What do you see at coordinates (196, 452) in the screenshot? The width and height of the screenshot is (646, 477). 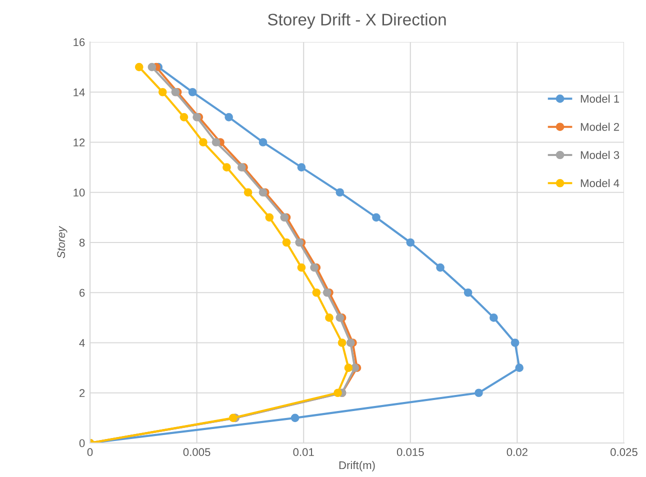 I see `x-tick-label: 0.005` at bounding box center [196, 452].